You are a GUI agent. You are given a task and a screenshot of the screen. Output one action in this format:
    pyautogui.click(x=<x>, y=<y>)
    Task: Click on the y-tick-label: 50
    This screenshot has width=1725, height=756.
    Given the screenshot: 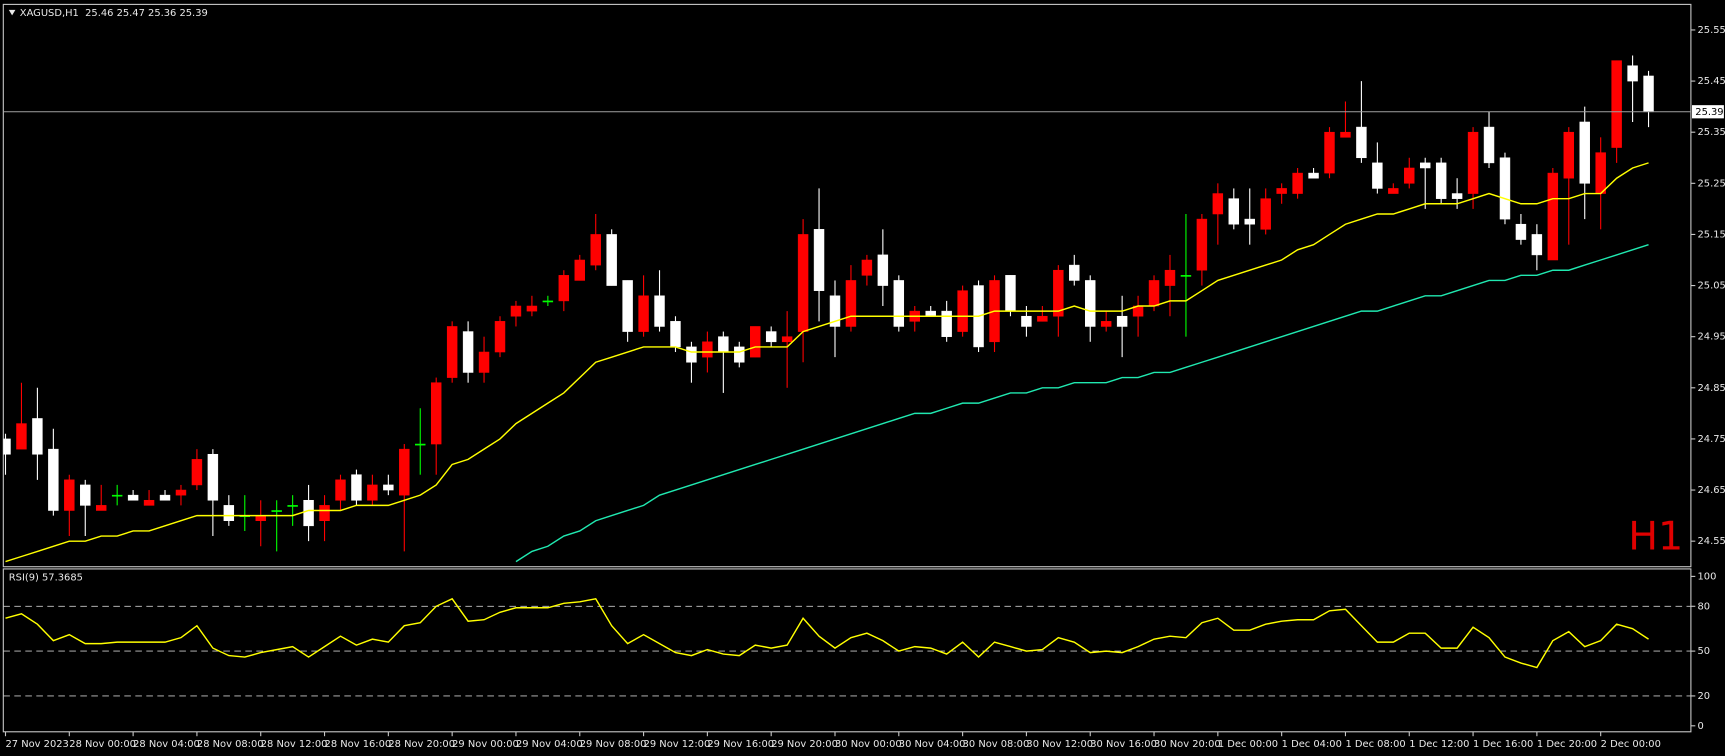 What is the action you would take?
    pyautogui.click(x=1703, y=651)
    